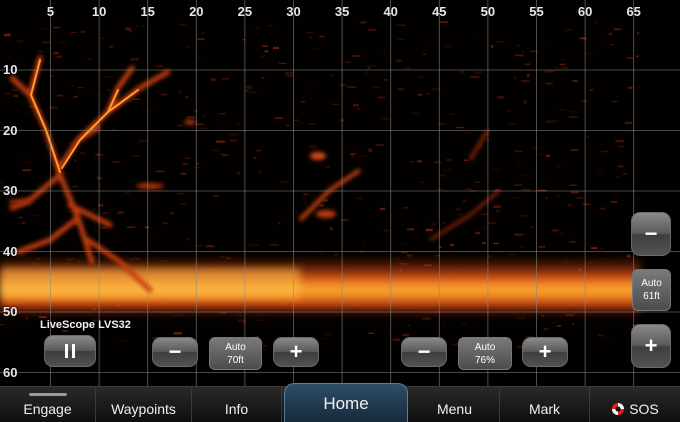 Image resolution: width=680 pixels, height=422 pixels. I want to click on x-tick-label: 50, so click(488, 11).